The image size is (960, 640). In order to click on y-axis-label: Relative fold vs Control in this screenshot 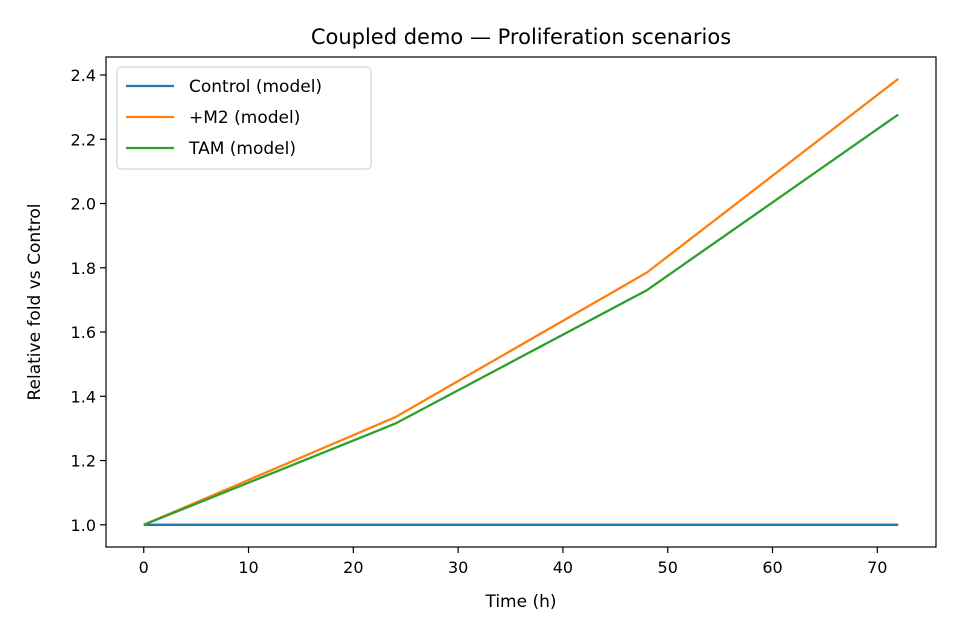, I will do `click(35, 301)`.